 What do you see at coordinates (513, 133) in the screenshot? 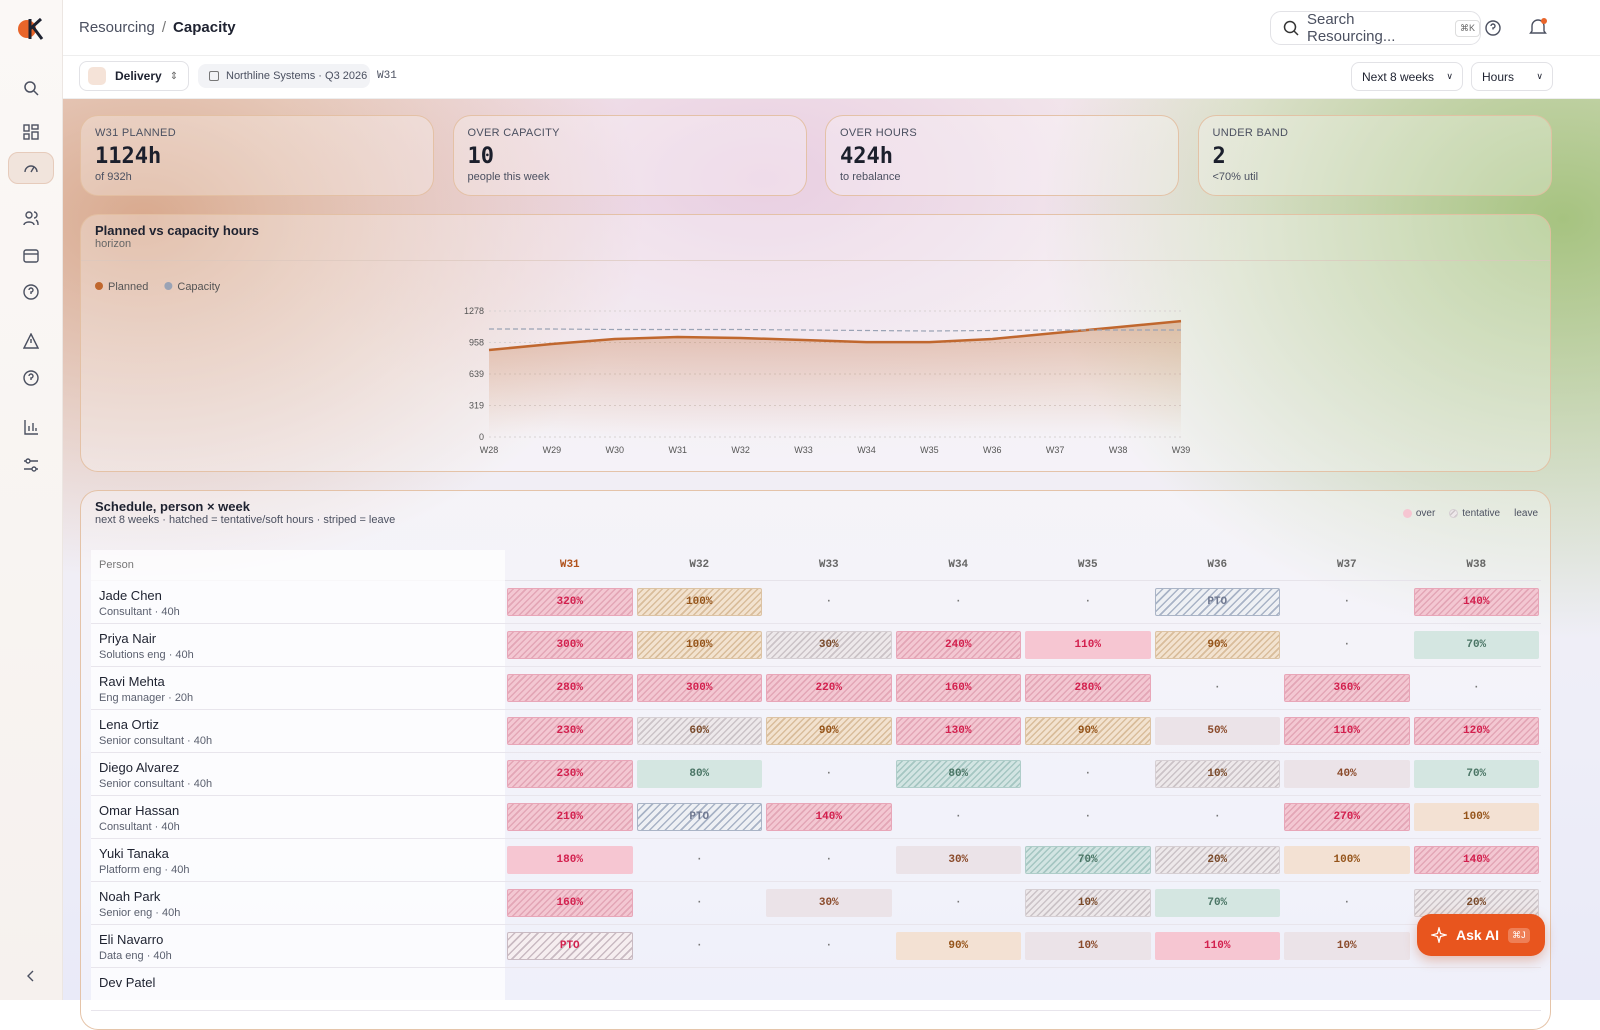
I see `kpi-label: OVER CAPACITY` at bounding box center [513, 133].